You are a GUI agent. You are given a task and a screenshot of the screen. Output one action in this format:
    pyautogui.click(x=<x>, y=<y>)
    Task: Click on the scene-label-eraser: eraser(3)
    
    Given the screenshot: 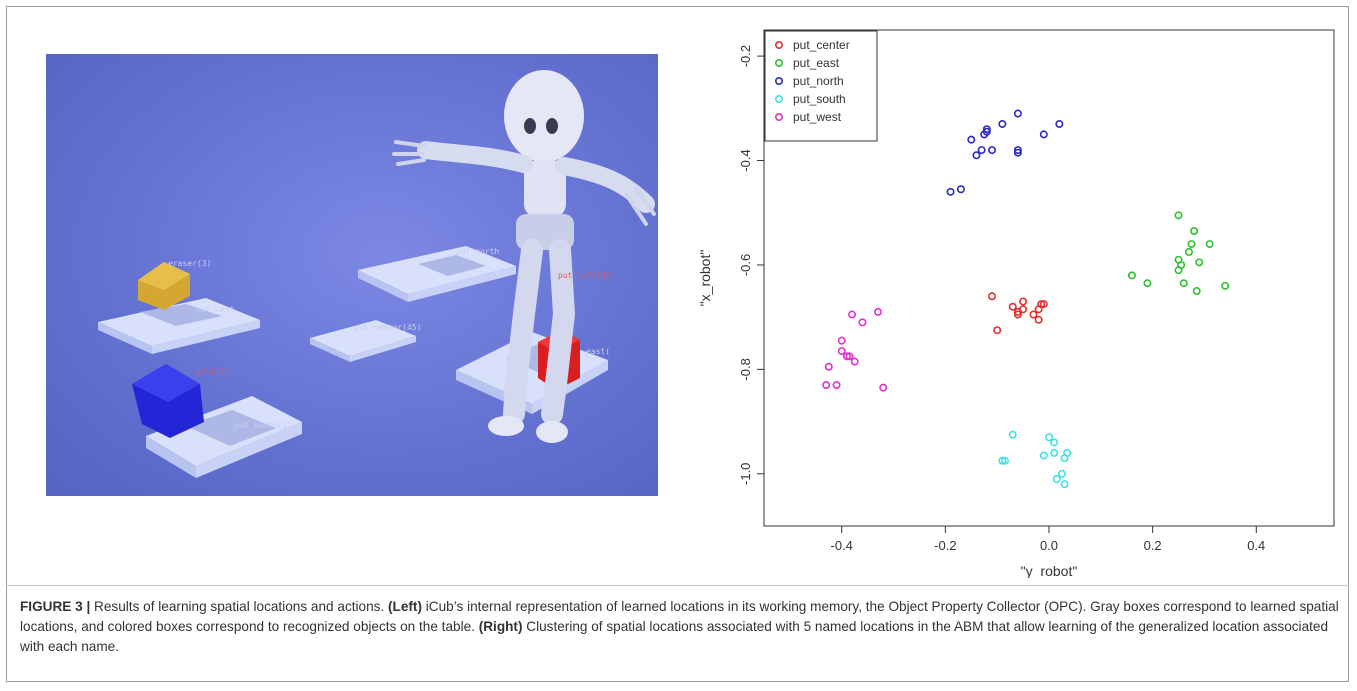 What is the action you would take?
    pyautogui.click(x=189, y=263)
    